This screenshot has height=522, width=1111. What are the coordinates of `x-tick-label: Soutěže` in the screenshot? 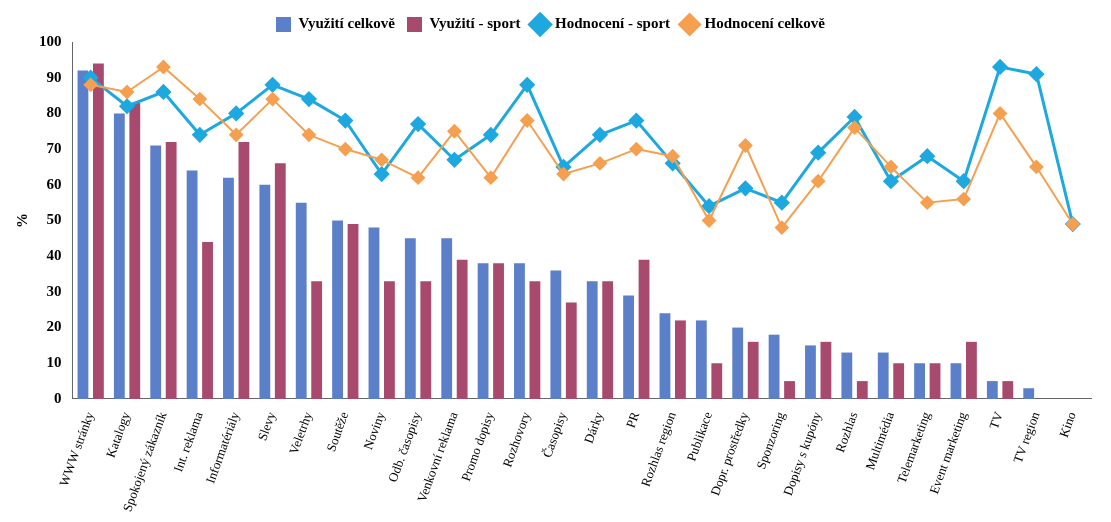 It's located at (337, 431).